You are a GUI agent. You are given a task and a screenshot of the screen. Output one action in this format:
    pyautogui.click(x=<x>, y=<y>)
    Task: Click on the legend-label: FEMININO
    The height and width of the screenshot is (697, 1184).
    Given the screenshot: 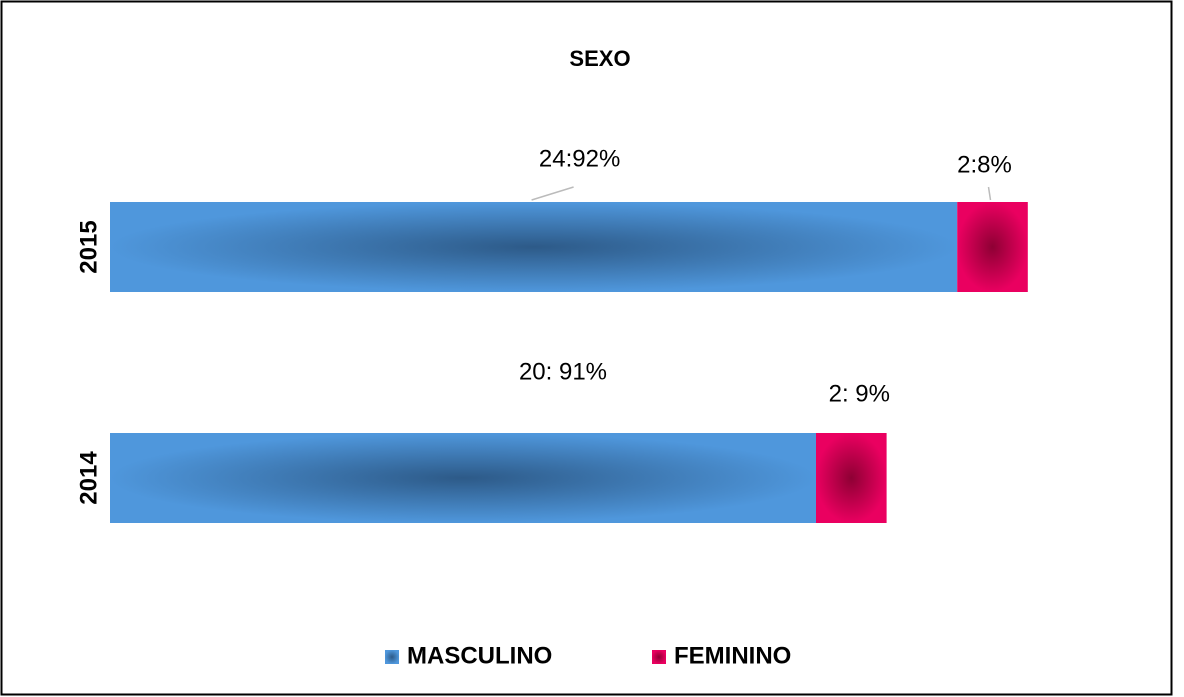 What is the action you would take?
    pyautogui.click(x=732, y=655)
    